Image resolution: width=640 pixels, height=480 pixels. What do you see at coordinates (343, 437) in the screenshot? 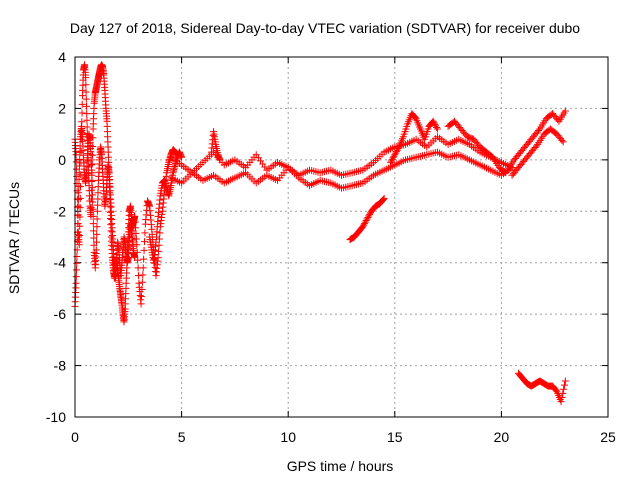
I see `x-axis-tick-labels: 0 5 10 15 20 25` at bounding box center [343, 437].